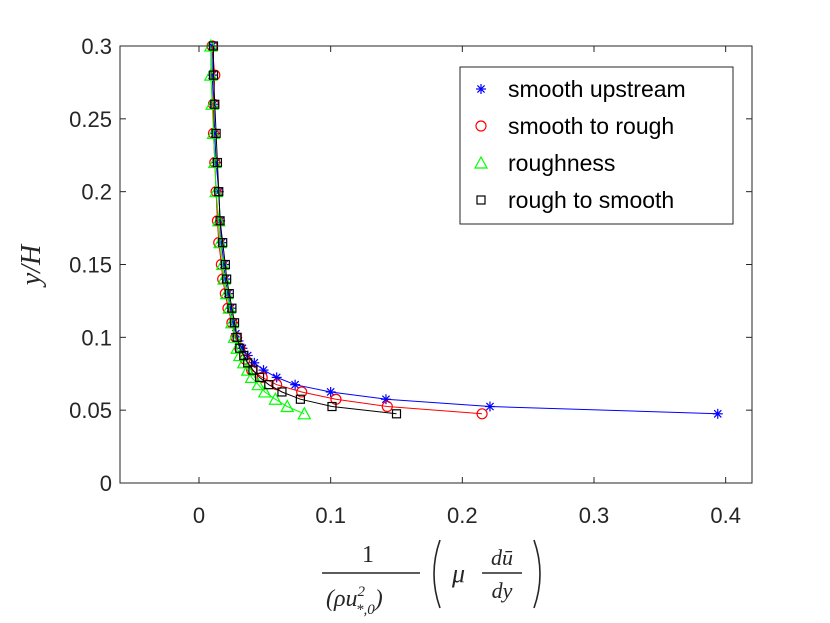 The image size is (830, 623). What do you see at coordinates (537, 574) in the screenshot?
I see `x-label-right-paren` at bounding box center [537, 574].